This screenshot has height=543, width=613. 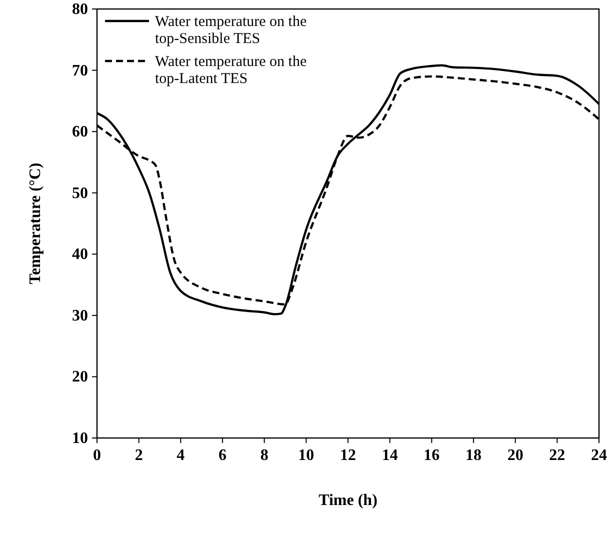 What do you see at coordinates (80, 71) in the screenshot?
I see `y-tick-label: 70` at bounding box center [80, 71].